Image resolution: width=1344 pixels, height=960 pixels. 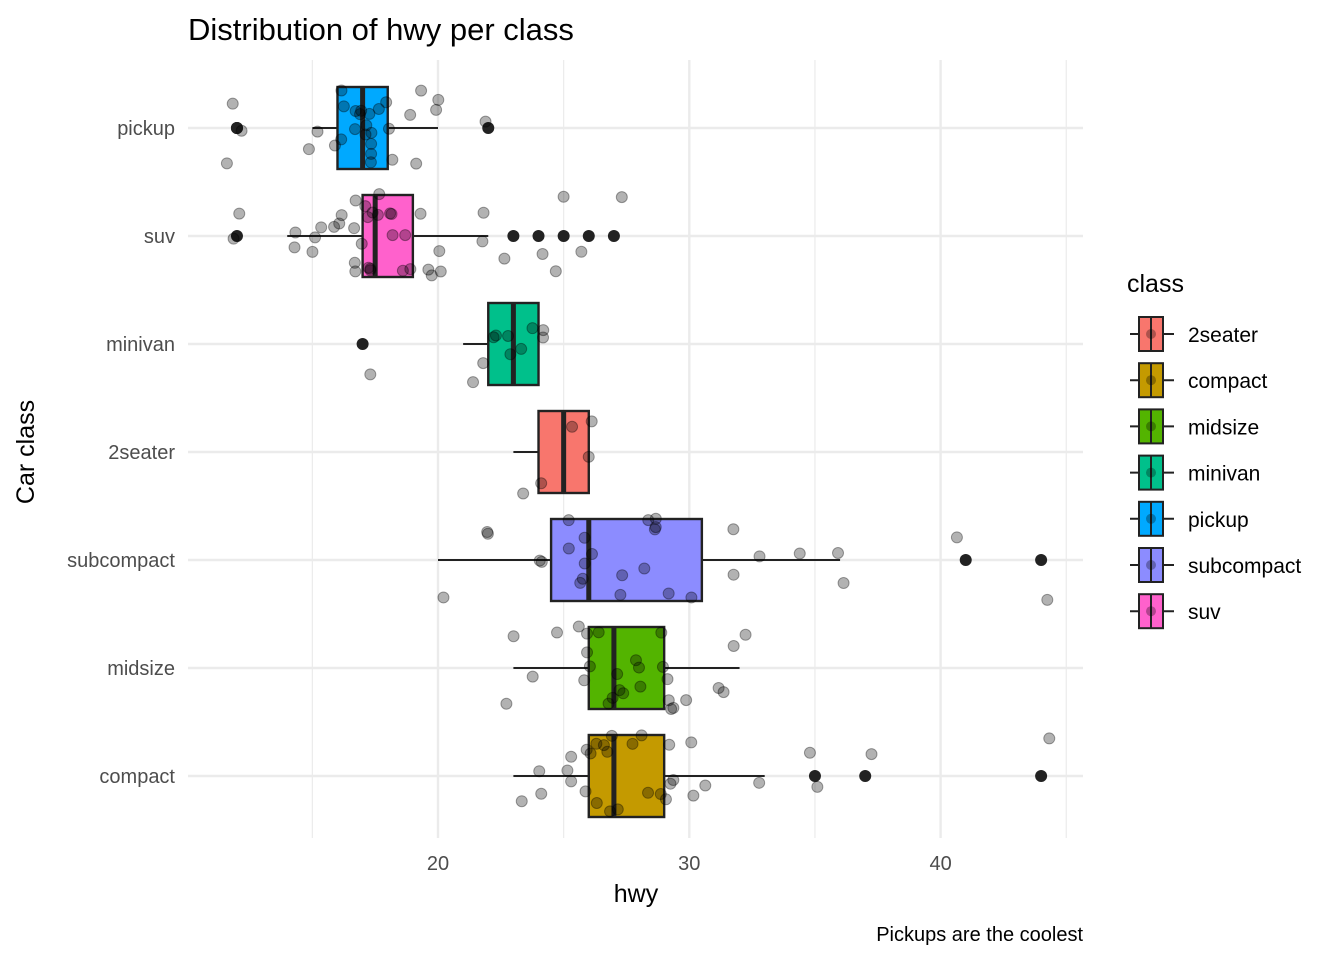 I want to click on y-tick-label: compact, so click(x=137, y=777).